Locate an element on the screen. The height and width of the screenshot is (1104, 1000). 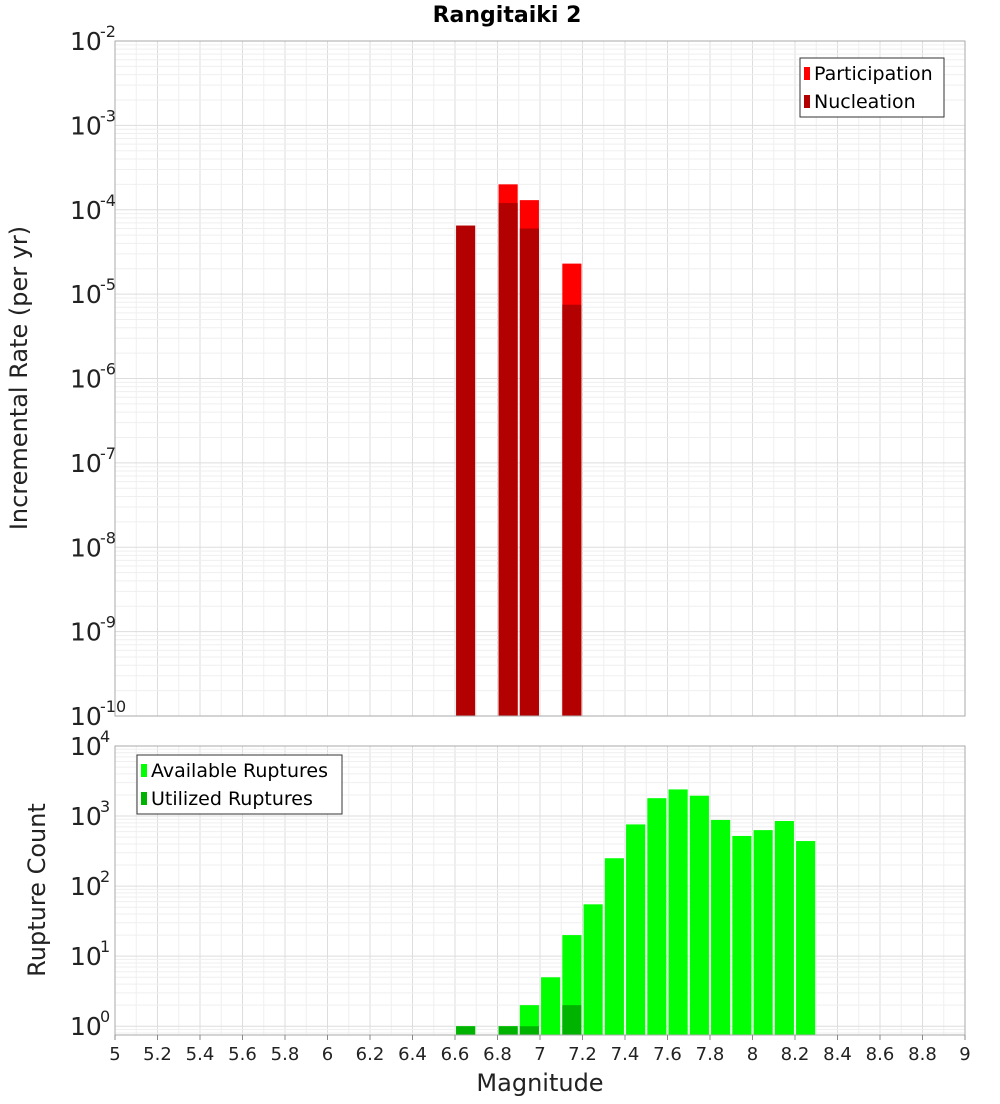
x-tick-label: 6.8 is located at coordinates (497, 1054).